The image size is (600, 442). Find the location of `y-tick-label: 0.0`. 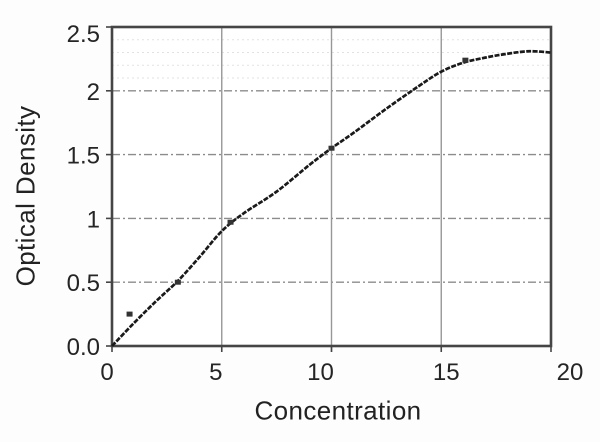

y-tick-label: 0.0 is located at coordinates (83, 347).